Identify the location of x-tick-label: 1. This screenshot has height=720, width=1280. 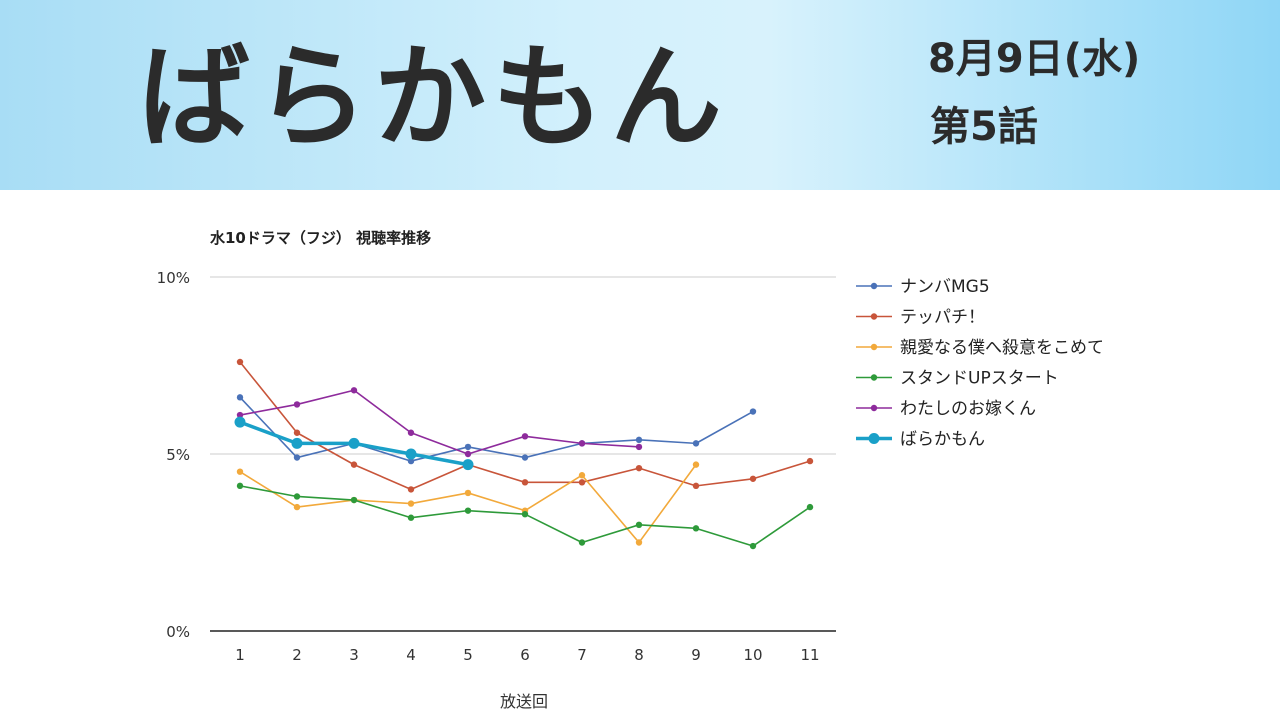
(240, 655).